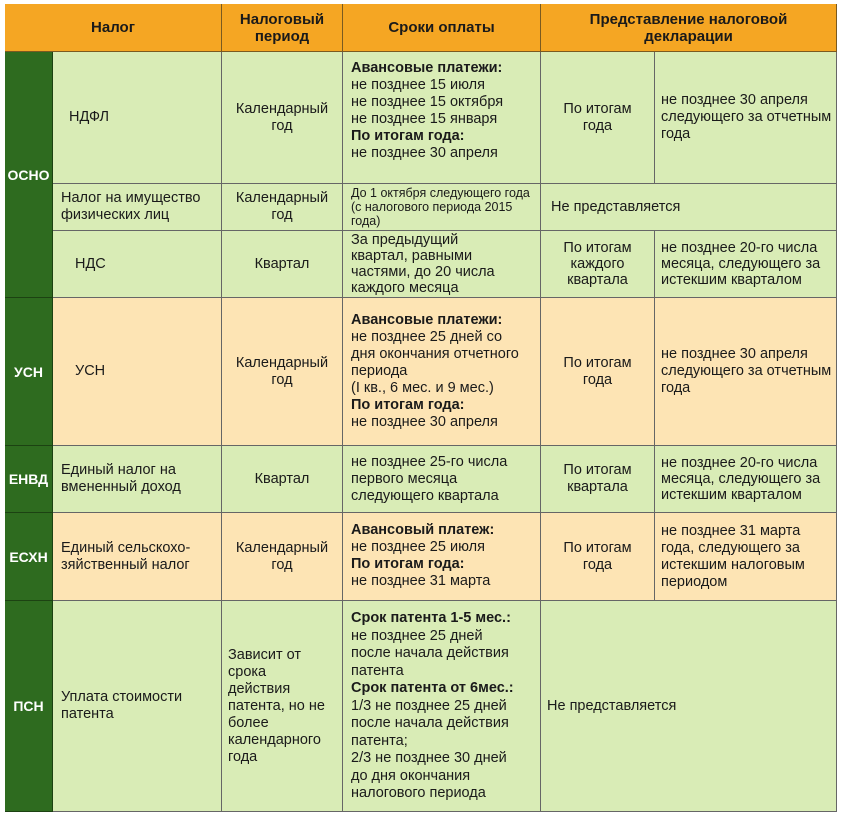 The image size is (842, 816). Describe the element at coordinates (137, 557) in the screenshot. I see `eshn-tax: Единый сельскохо-зяйственный налог` at that location.